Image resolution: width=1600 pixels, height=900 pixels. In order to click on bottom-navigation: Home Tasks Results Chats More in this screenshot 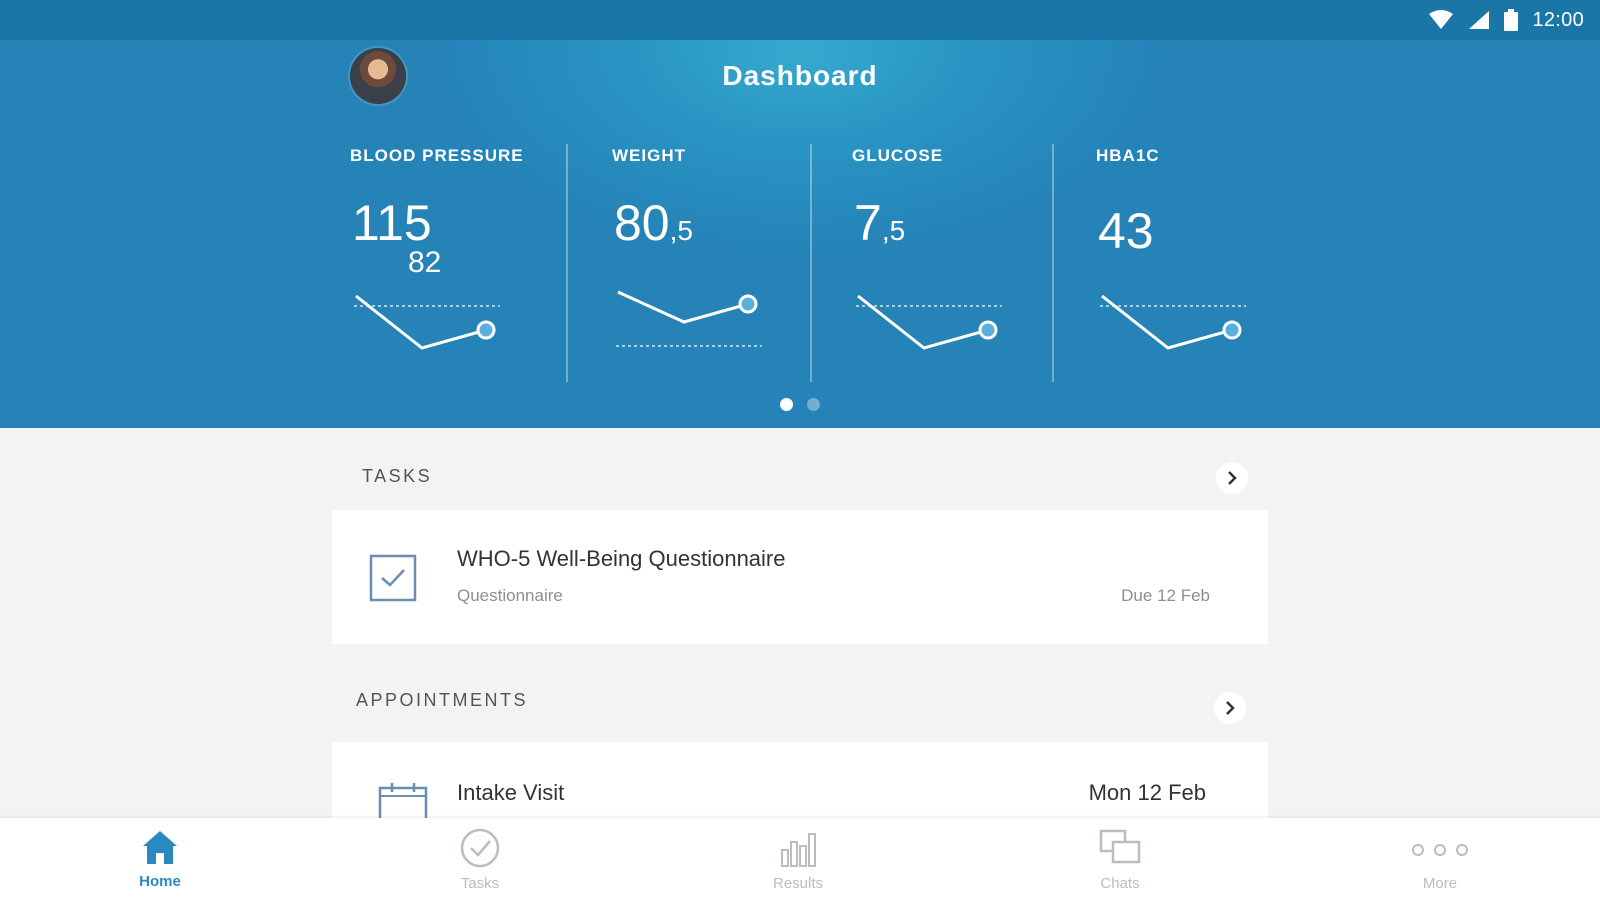, I will do `click(800, 859)`.